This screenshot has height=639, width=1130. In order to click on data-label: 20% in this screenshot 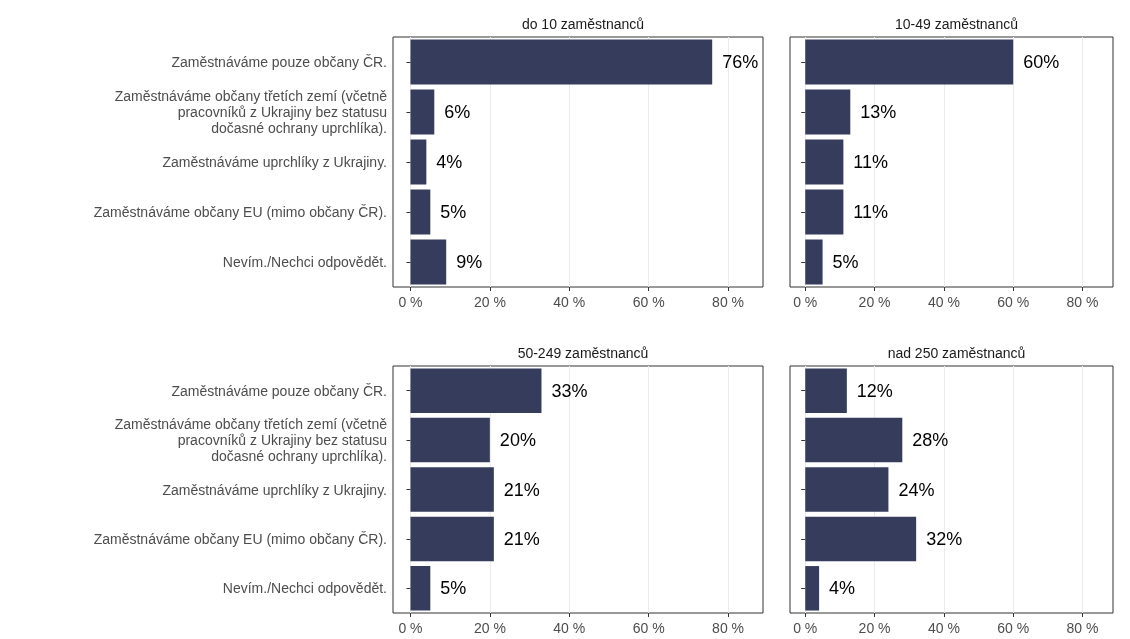, I will do `click(517, 440)`.